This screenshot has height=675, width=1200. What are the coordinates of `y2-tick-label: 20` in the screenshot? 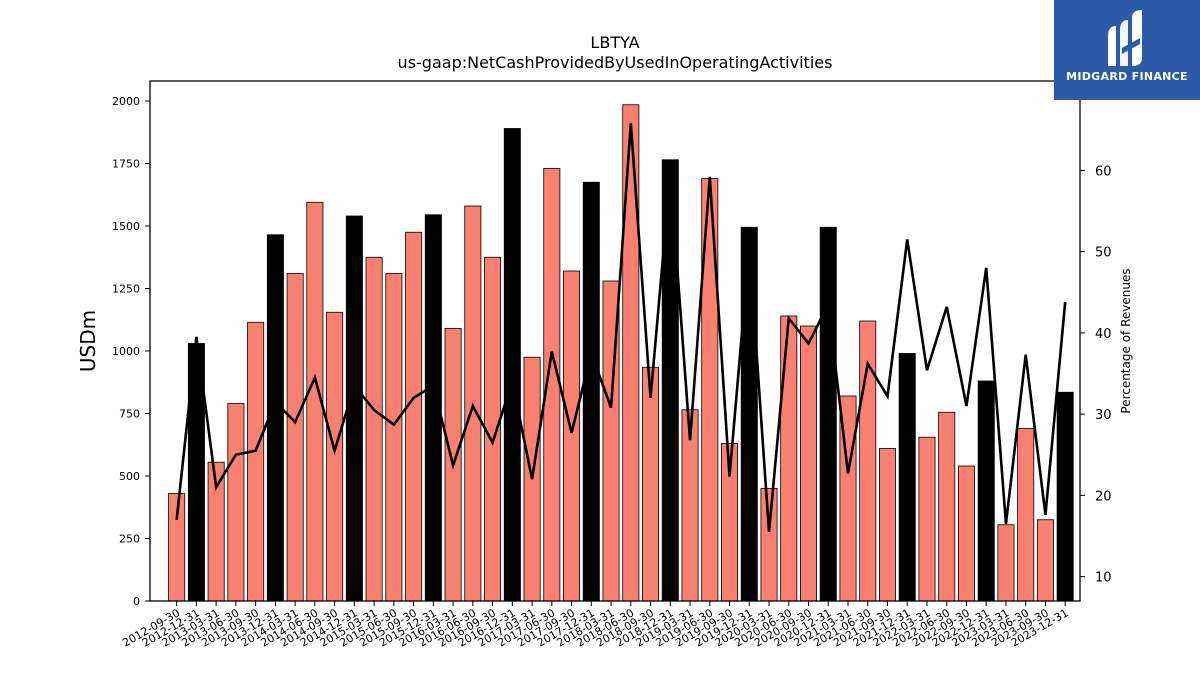 It's located at (1103, 496).